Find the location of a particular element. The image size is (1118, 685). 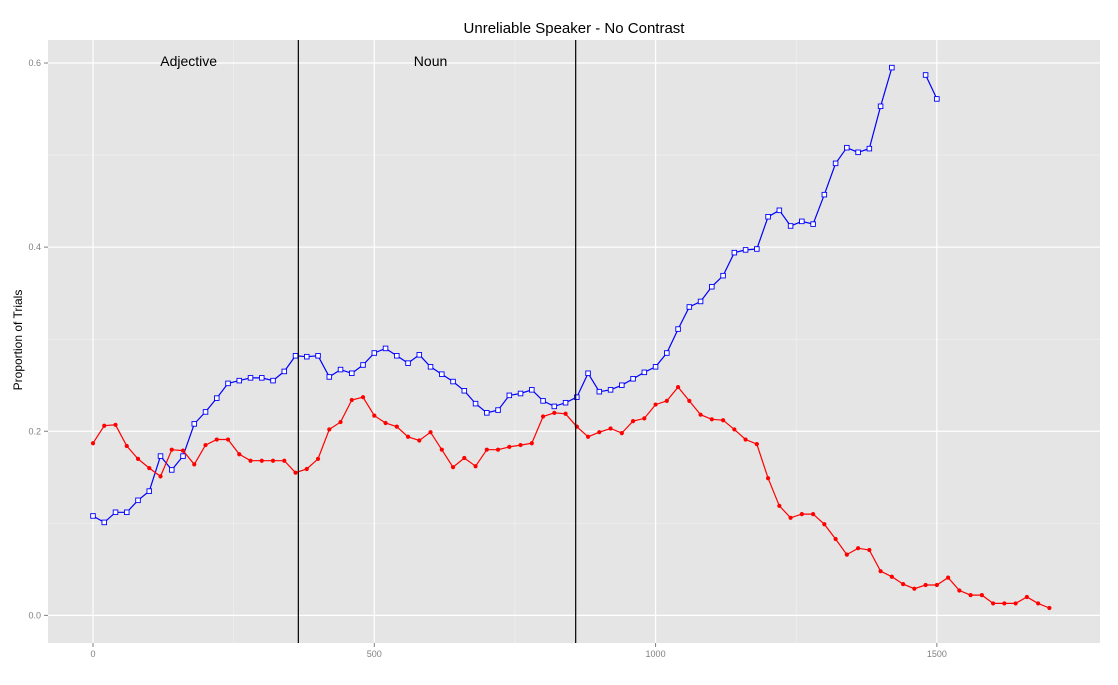

y-tick-label: 0.4 is located at coordinates (34, 247).